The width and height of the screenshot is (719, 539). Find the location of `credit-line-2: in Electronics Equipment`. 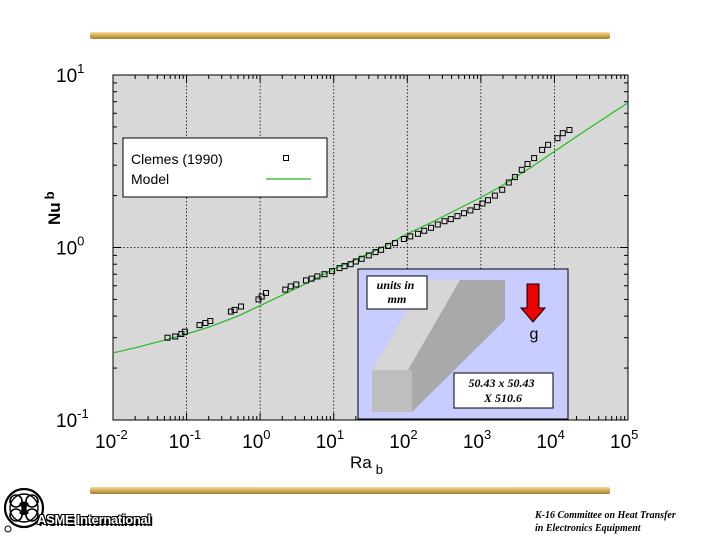

credit-line-2: in Electronics Equipment is located at coordinates (588, 528).